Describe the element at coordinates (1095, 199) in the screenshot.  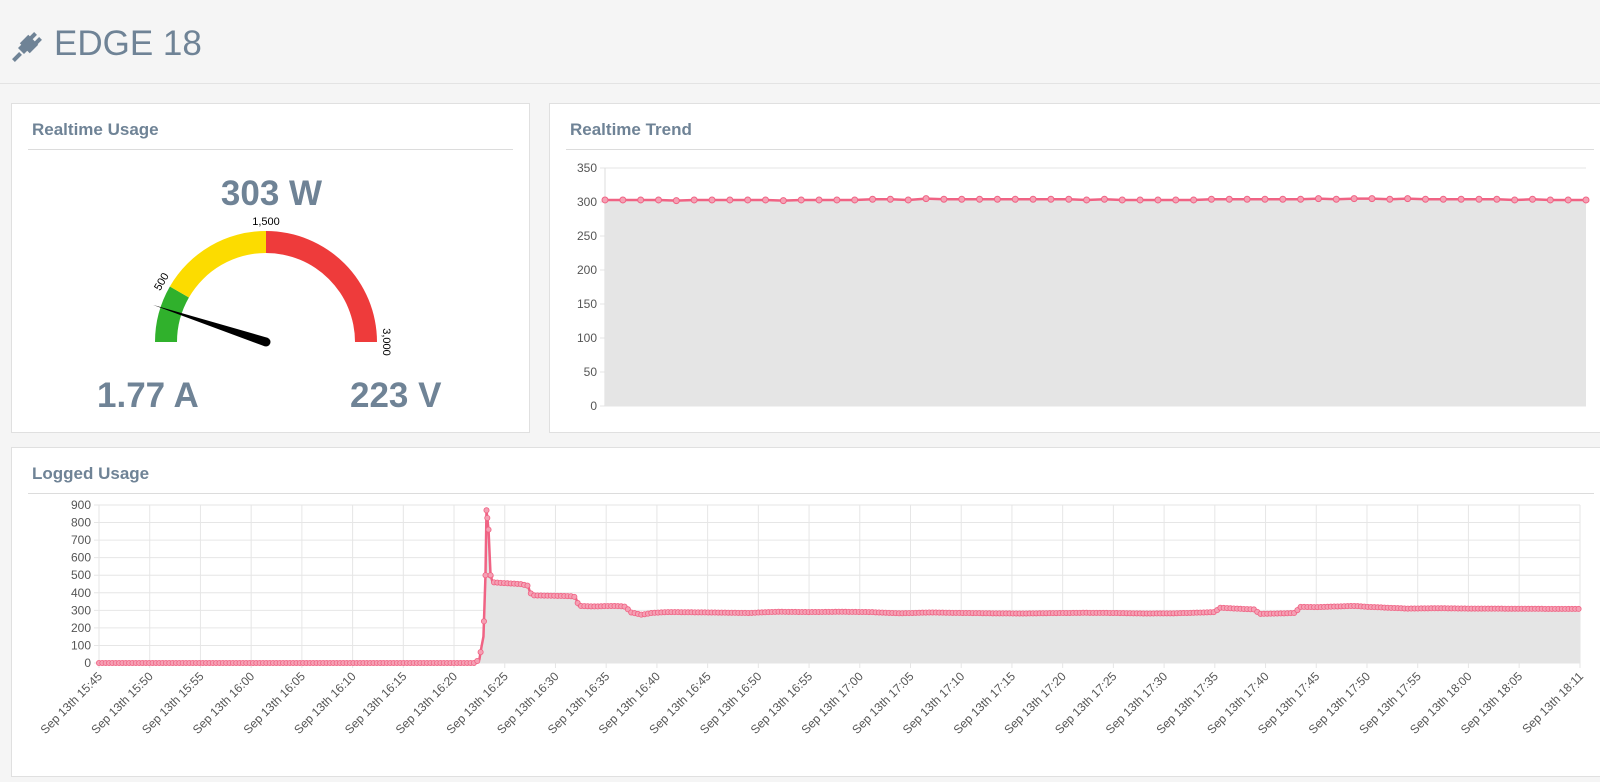
I see `trend-line` at that location.